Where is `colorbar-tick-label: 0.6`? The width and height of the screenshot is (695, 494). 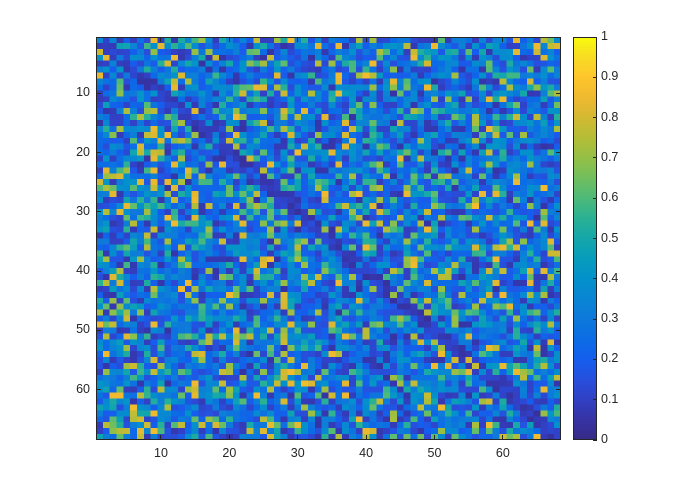
colorbar-tick-label: 0.6 is located at coordinates (610, 197).